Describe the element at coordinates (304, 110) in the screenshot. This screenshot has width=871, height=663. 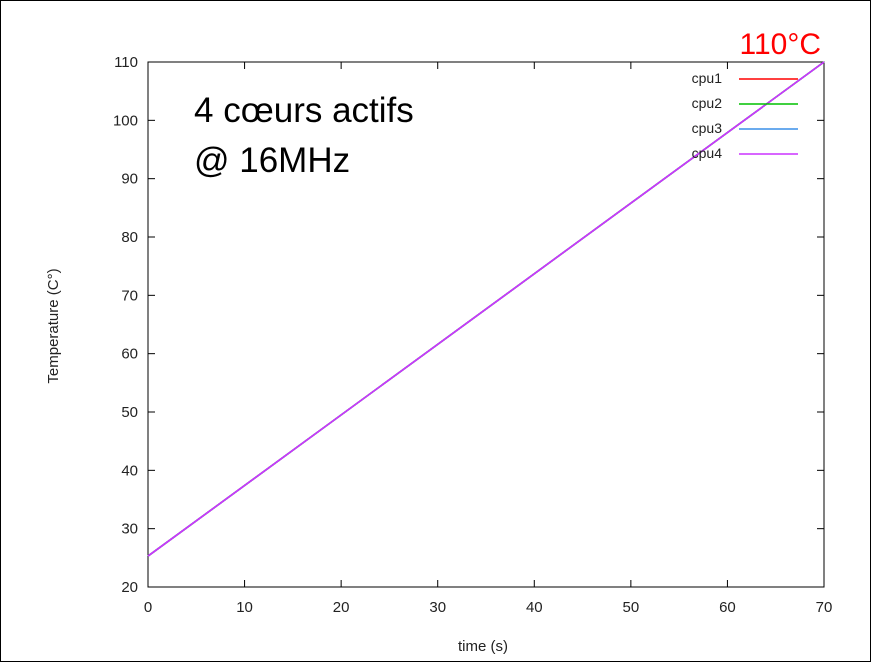
I see `annotation-cores: 4 cœurs actifs` at that location.